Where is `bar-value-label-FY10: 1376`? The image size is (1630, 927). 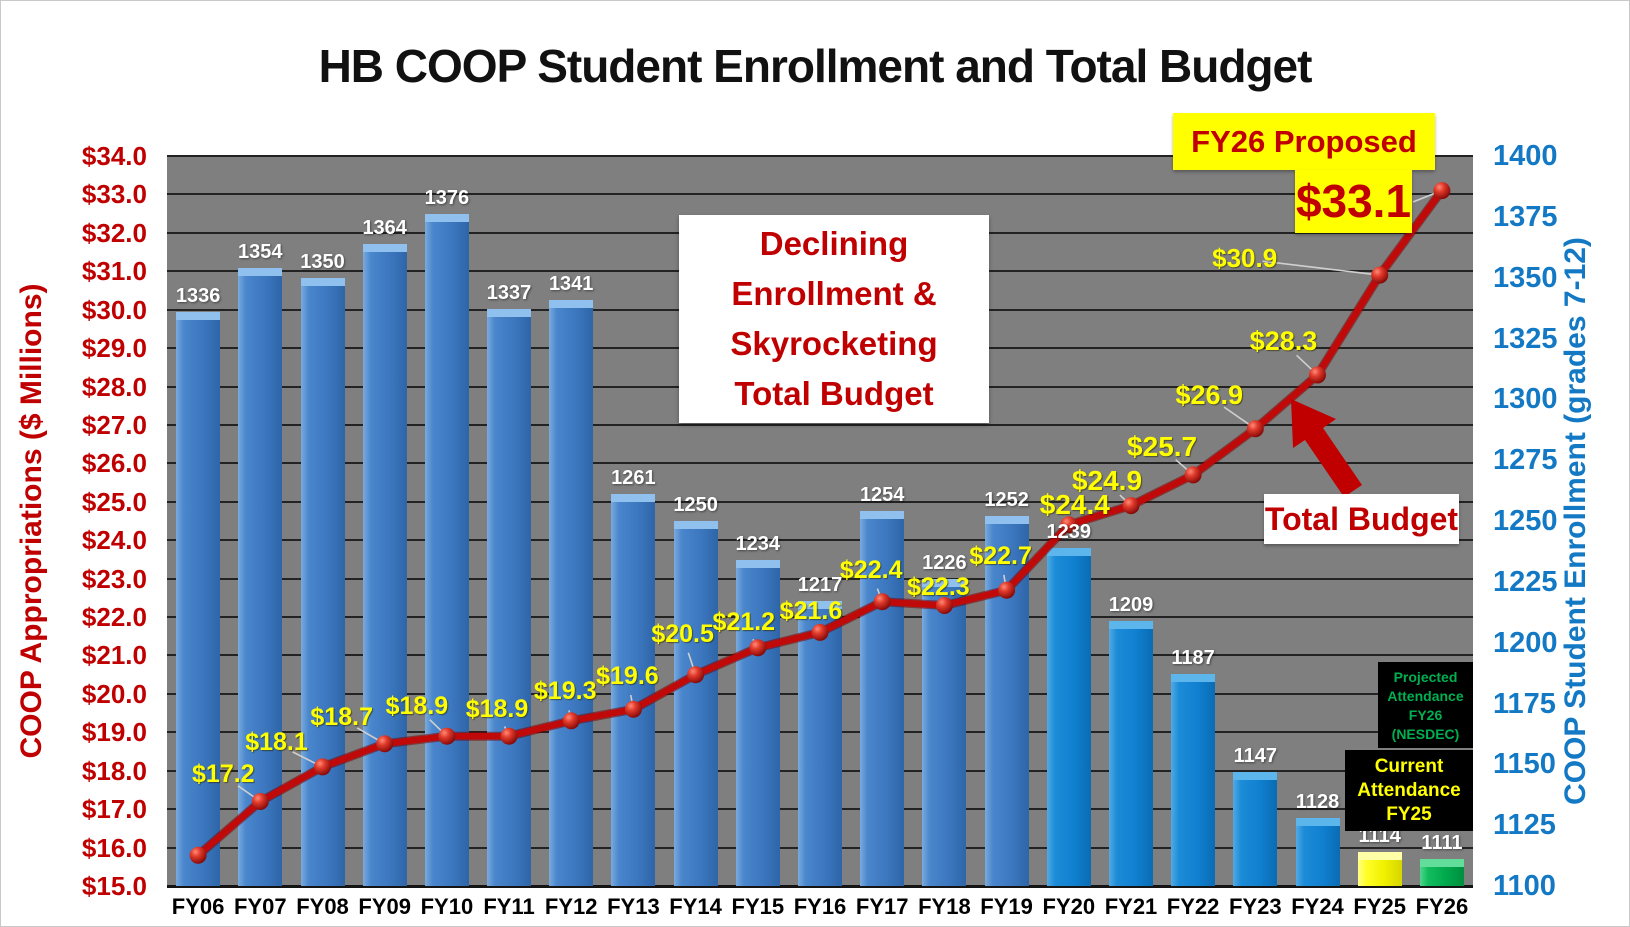
bar-value-label-FY10: 1376 is located at coordinates (447, 198).